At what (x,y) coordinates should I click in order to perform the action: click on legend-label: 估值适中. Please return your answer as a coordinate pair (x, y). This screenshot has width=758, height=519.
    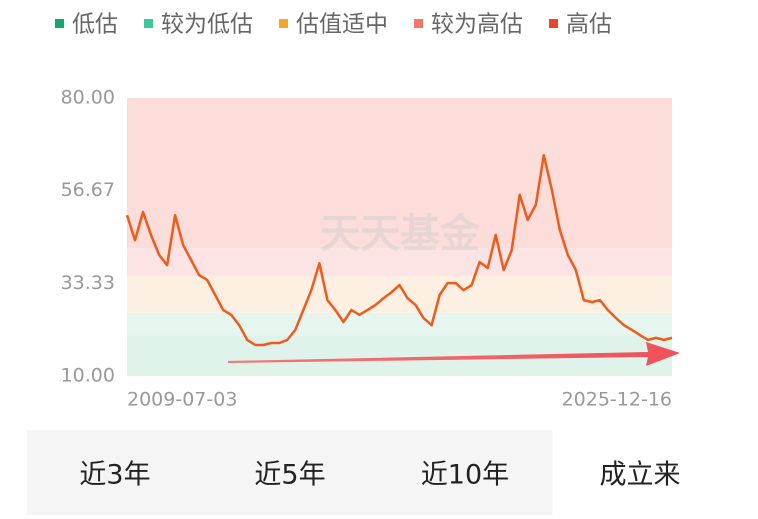
    Looking at the image, I should click on (342, 25).